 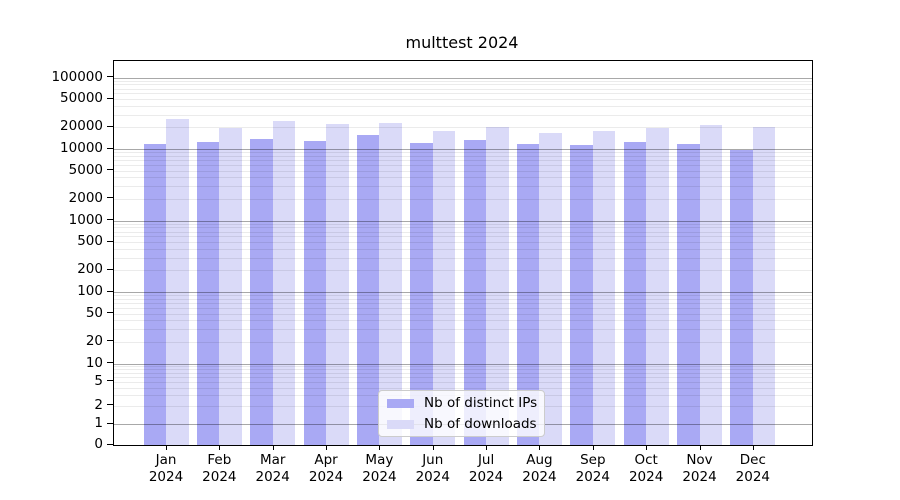 What do you see at coordinates (475, 292) in the screenshot?
I see `bar-distinct-ips-jul` at bounding box center [475, 292].